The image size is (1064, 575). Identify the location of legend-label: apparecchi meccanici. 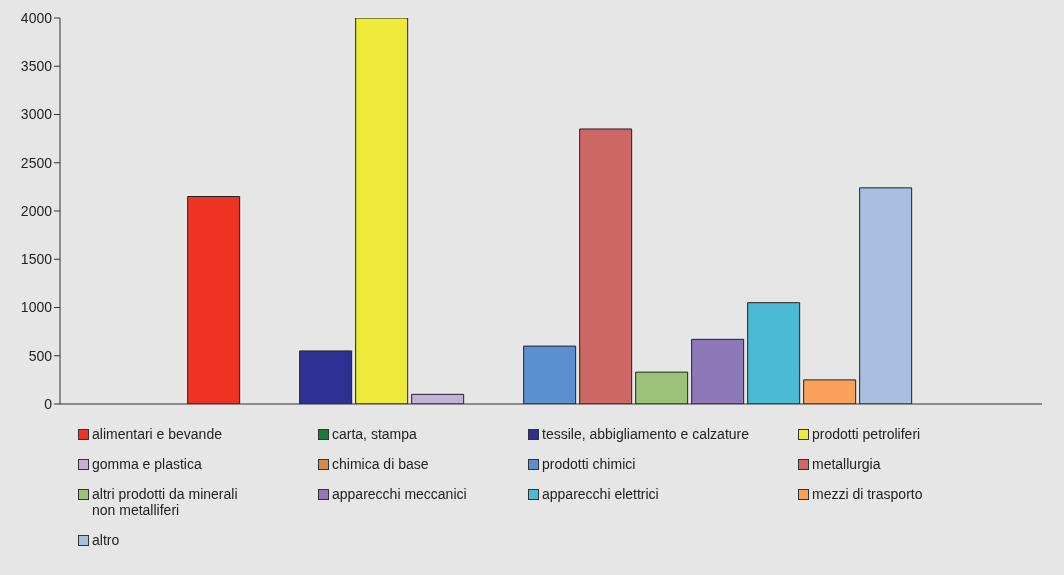
(399, 494).